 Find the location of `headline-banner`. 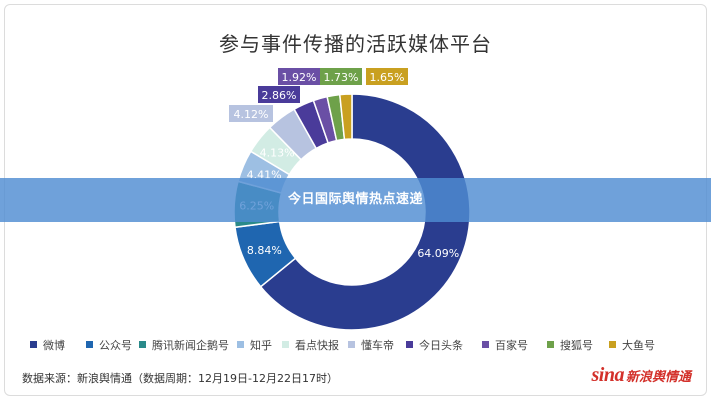

headline-banner is located at coordinates (355, 200).